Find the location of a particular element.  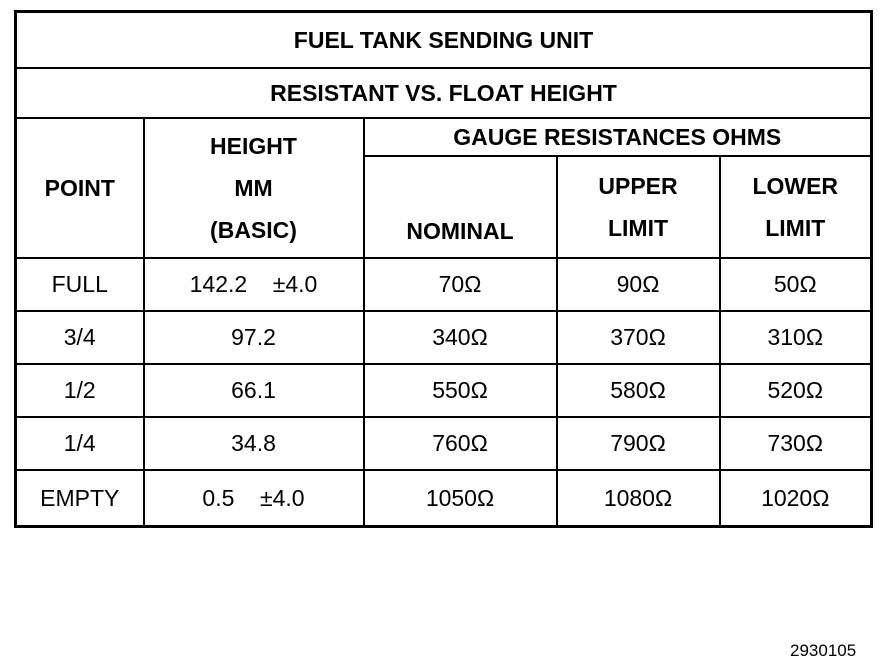

cell-point: FULL is located at coordinates (79, 284).